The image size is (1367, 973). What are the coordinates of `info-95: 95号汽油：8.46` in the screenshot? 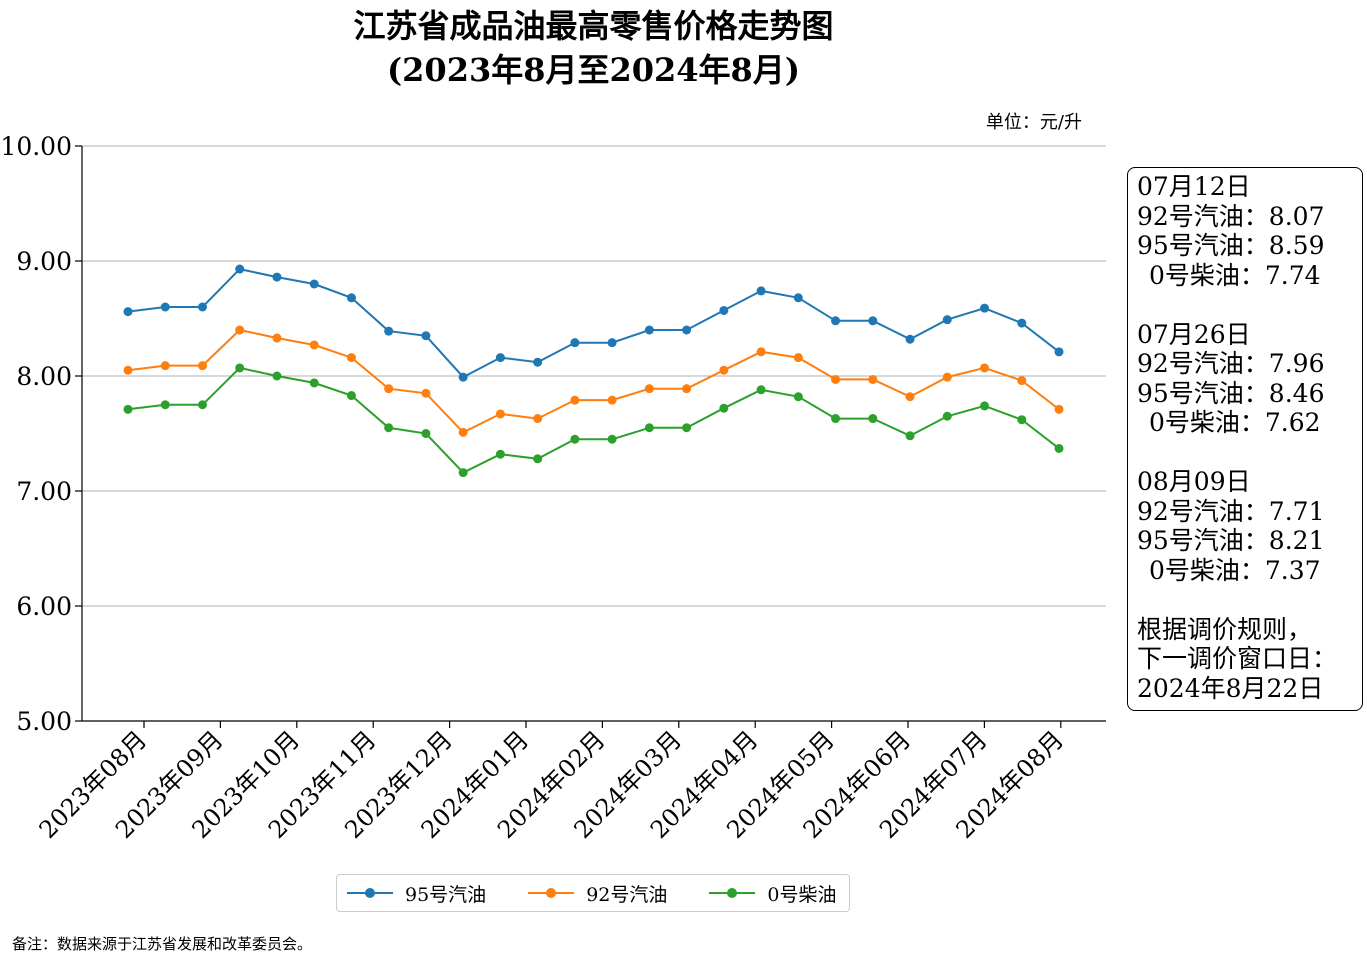 It's located at (1231, 393).